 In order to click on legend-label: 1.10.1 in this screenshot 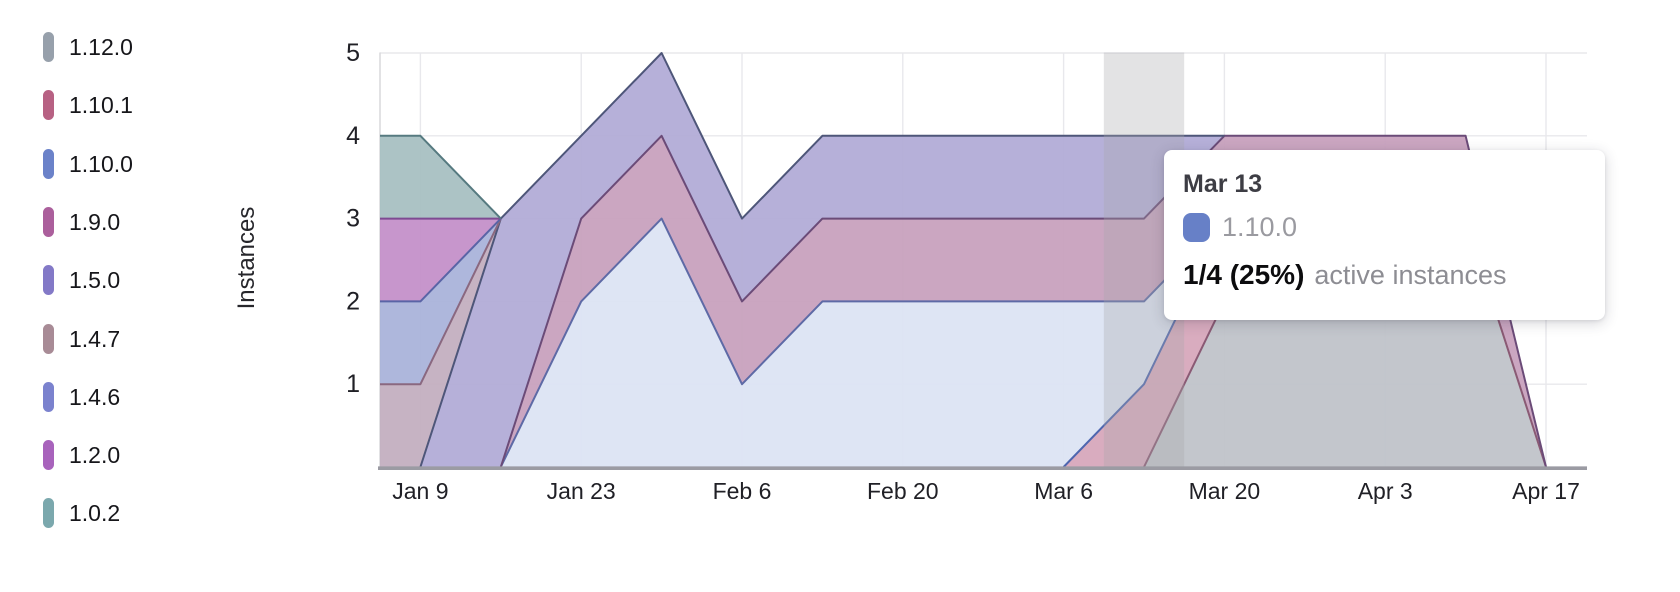, I will do `click(101, 105)`.